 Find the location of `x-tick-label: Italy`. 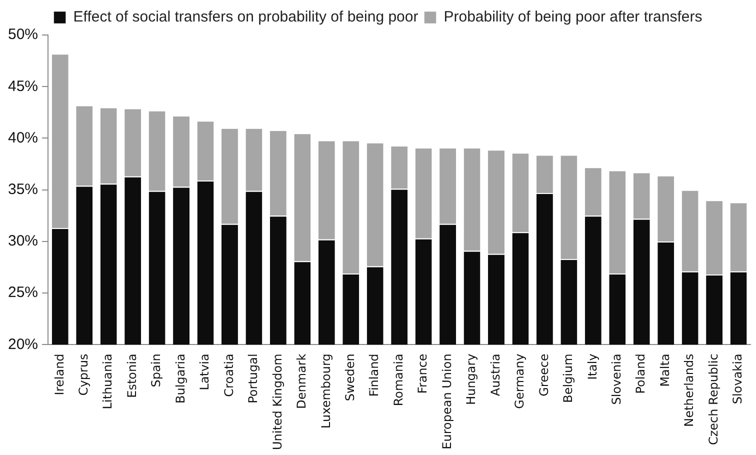

x-tick-label: Italy is located at coordinates (592, 367).